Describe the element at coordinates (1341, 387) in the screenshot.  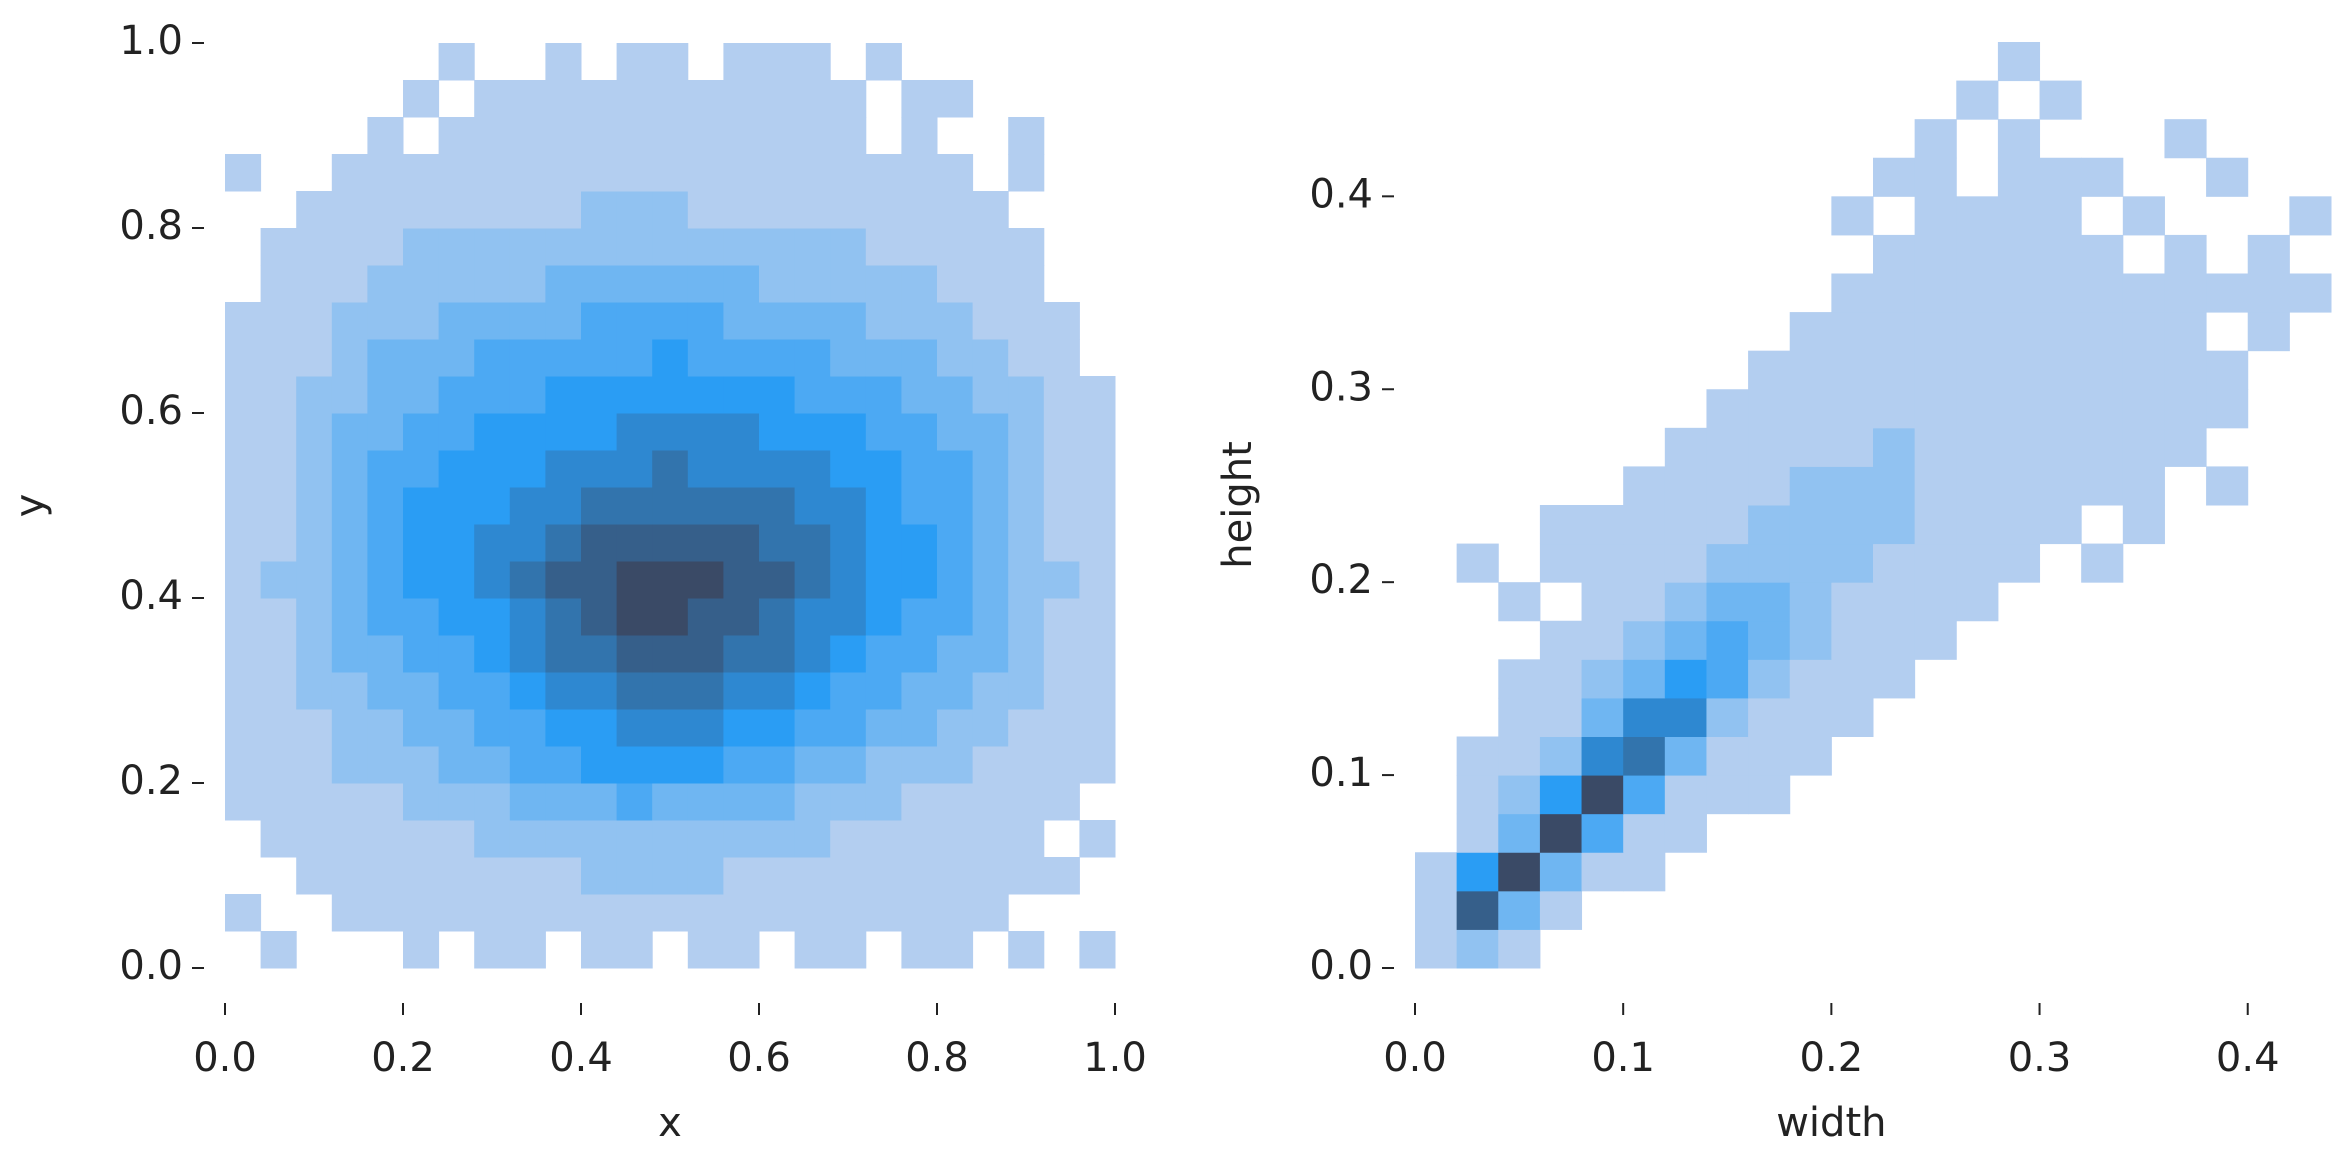
I see `y-tick-label: 0.3` at that location.